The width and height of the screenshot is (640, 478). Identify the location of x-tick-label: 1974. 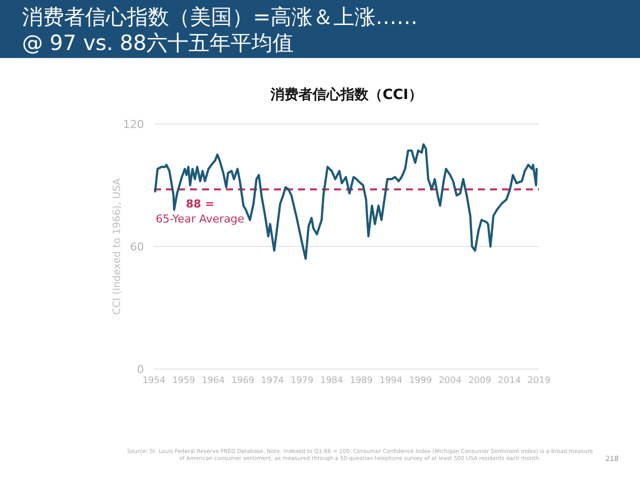
(272, 381).